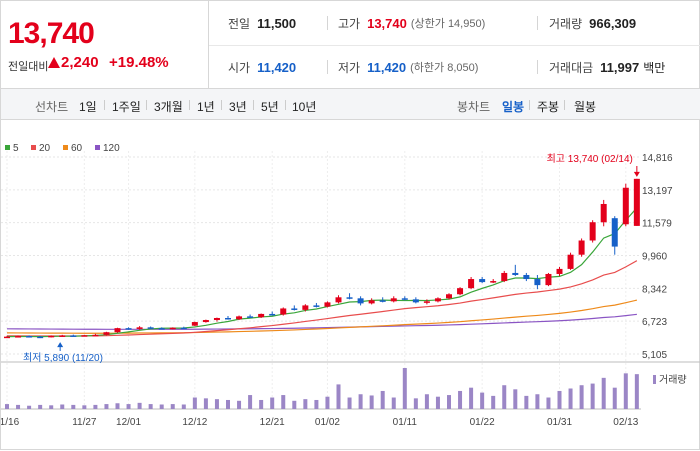 This screenshot has width=700, height=451. Describe the element at coordinates (139, 62) in the screenshot. I see `change-percent: +19.48%` at that location.